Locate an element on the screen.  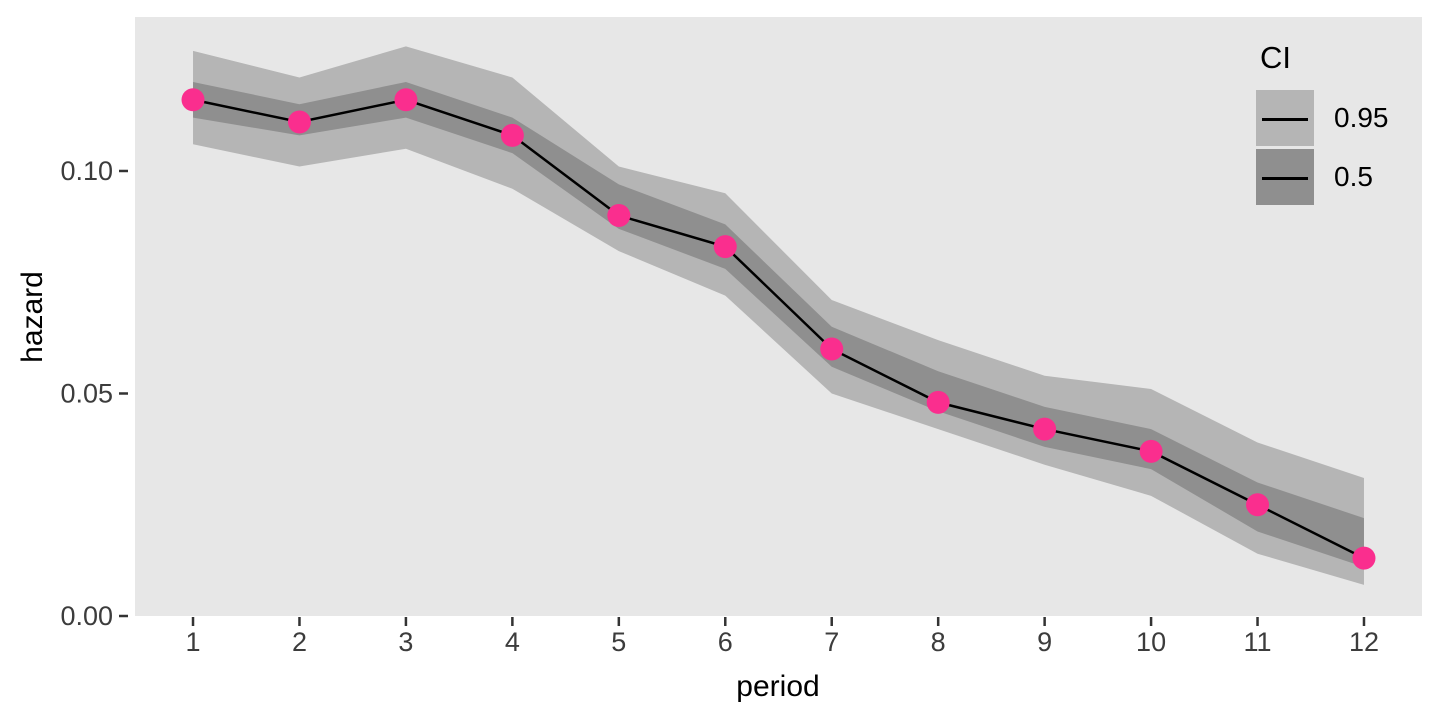
y-tick-label: 0.10 is located at coordinates (86, 171).